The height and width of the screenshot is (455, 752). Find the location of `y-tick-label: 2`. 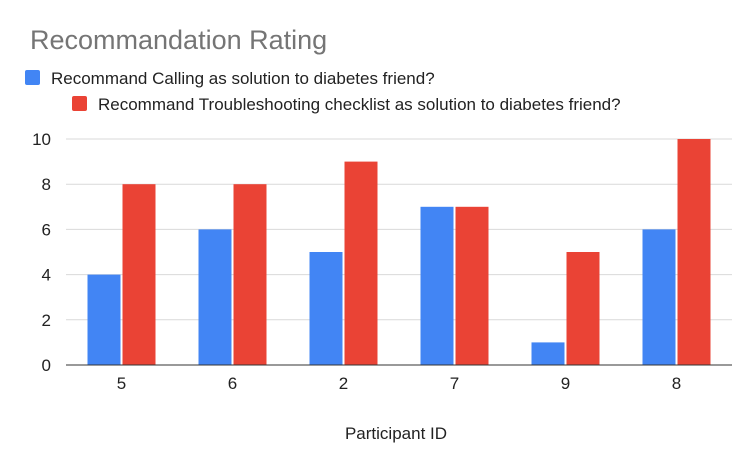

y-tick-label: 2 is located at coordinates (46, 320).